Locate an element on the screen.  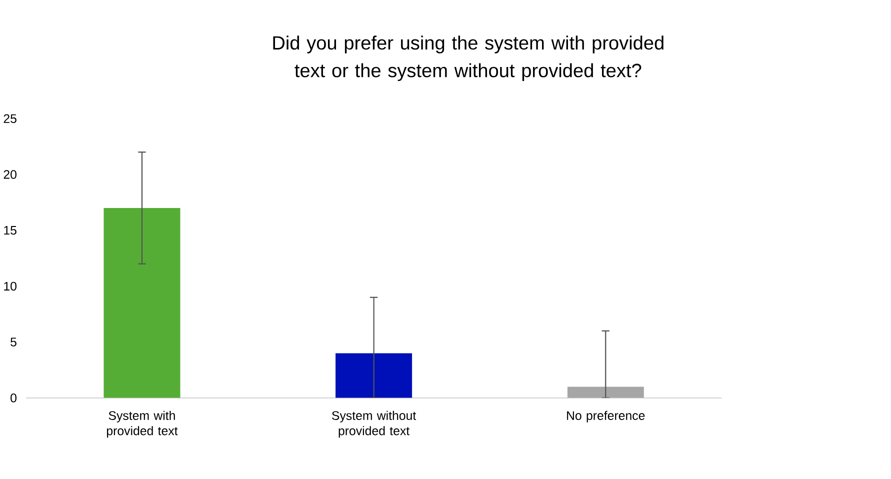
y-tick-label: 25 is located at coordinates (10, 118).